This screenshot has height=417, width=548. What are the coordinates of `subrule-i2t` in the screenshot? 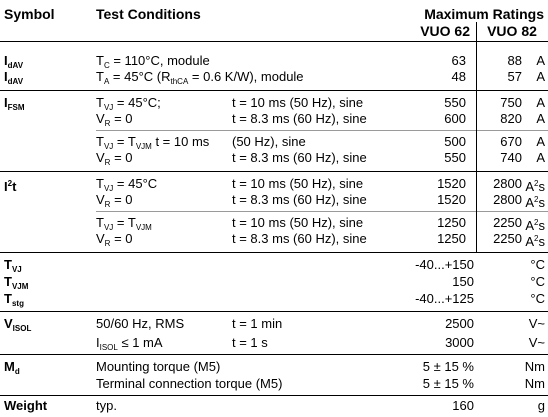 It's located at (322, 211).